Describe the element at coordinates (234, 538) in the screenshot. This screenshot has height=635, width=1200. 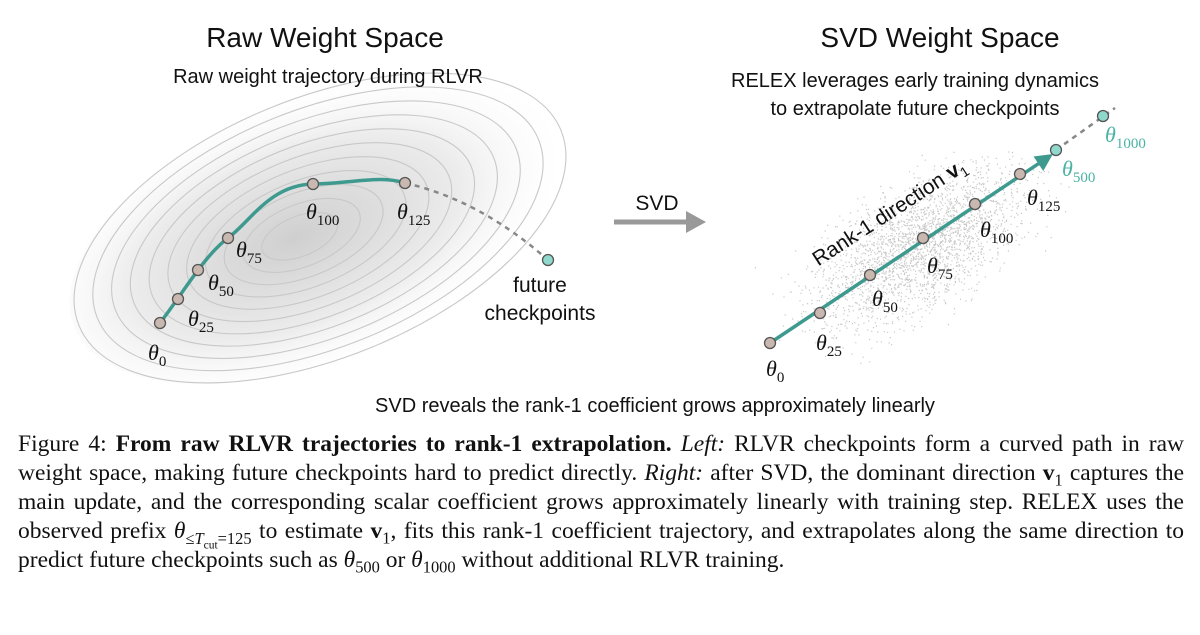
I see `value: =125` at that location.